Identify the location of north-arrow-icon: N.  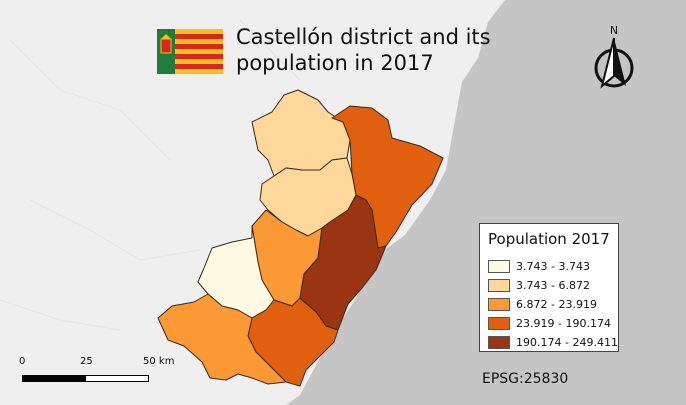
(614, 59).